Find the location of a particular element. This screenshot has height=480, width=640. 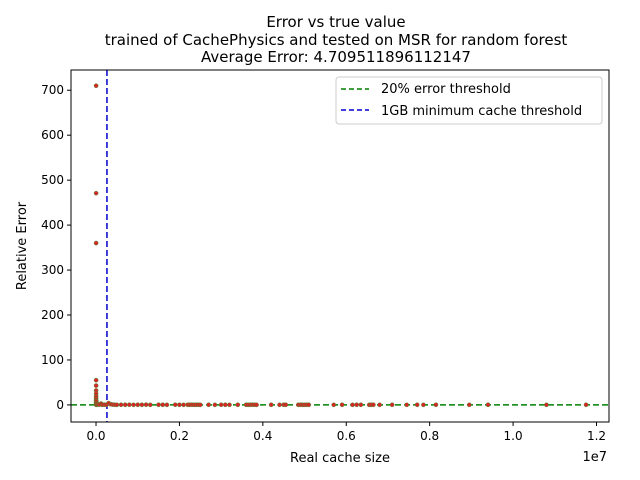

legend-label-cache-threshold: 1GB minimum cache threshold is located at coordinates (481, 111).